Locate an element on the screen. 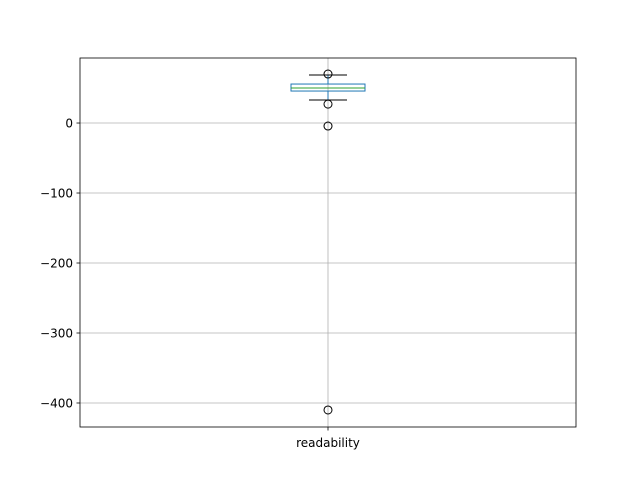  y-tick-label: −100 is located at coordinates (56, 194).